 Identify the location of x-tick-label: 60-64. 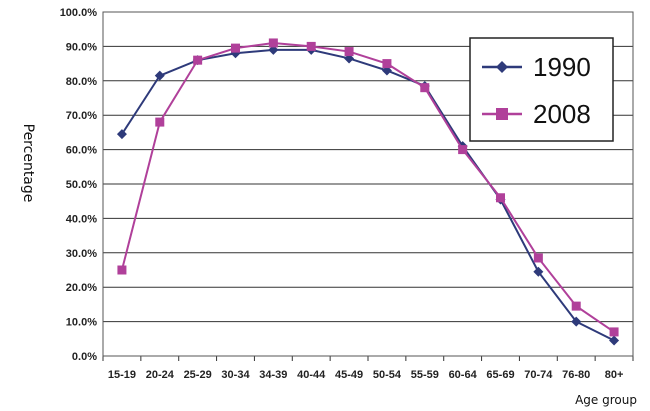
(463, 375).